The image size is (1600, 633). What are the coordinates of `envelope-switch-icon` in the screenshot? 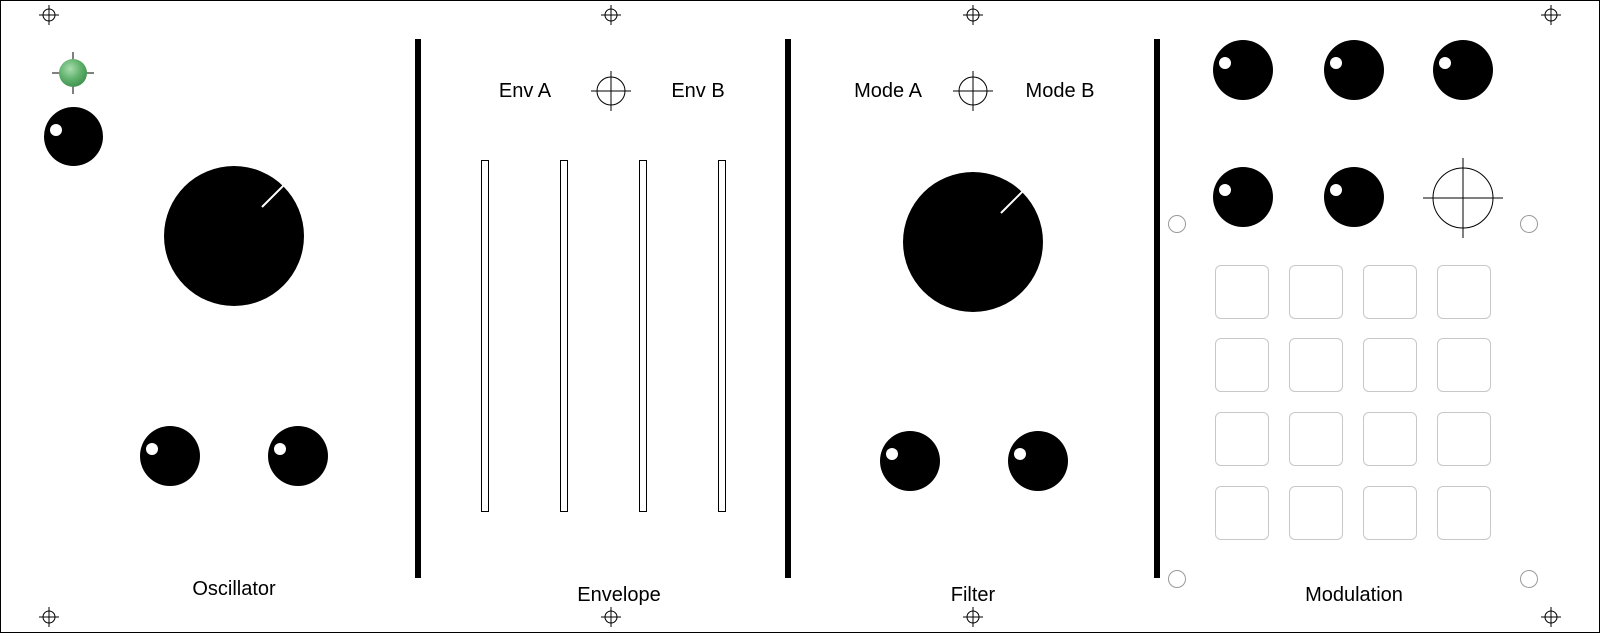 It's located at (611, 91).